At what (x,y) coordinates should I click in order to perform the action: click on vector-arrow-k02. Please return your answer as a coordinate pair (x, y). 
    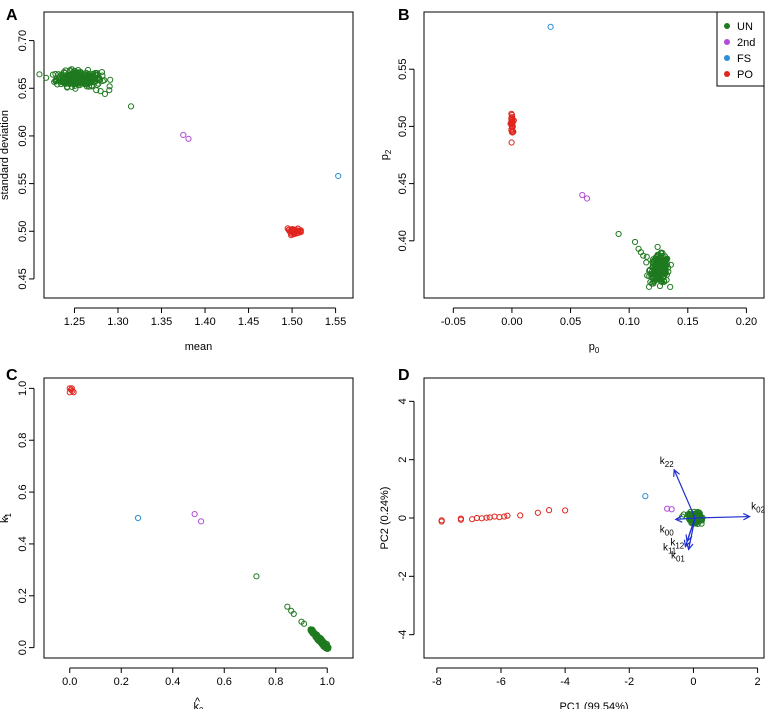
    Looking at the image, I should click on (722, 517).